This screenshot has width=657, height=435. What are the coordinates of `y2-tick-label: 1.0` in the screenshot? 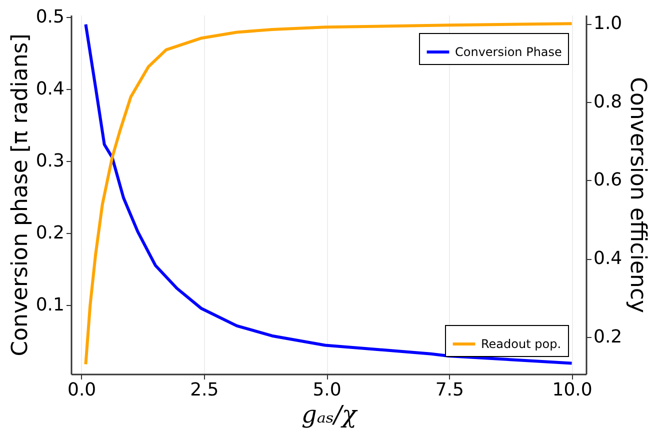 It's located at (608, 23).